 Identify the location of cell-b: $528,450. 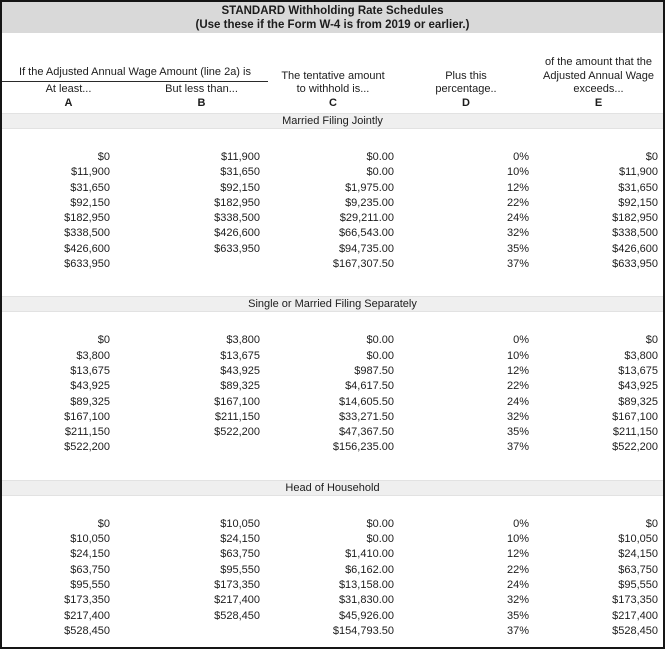
(237, 615).